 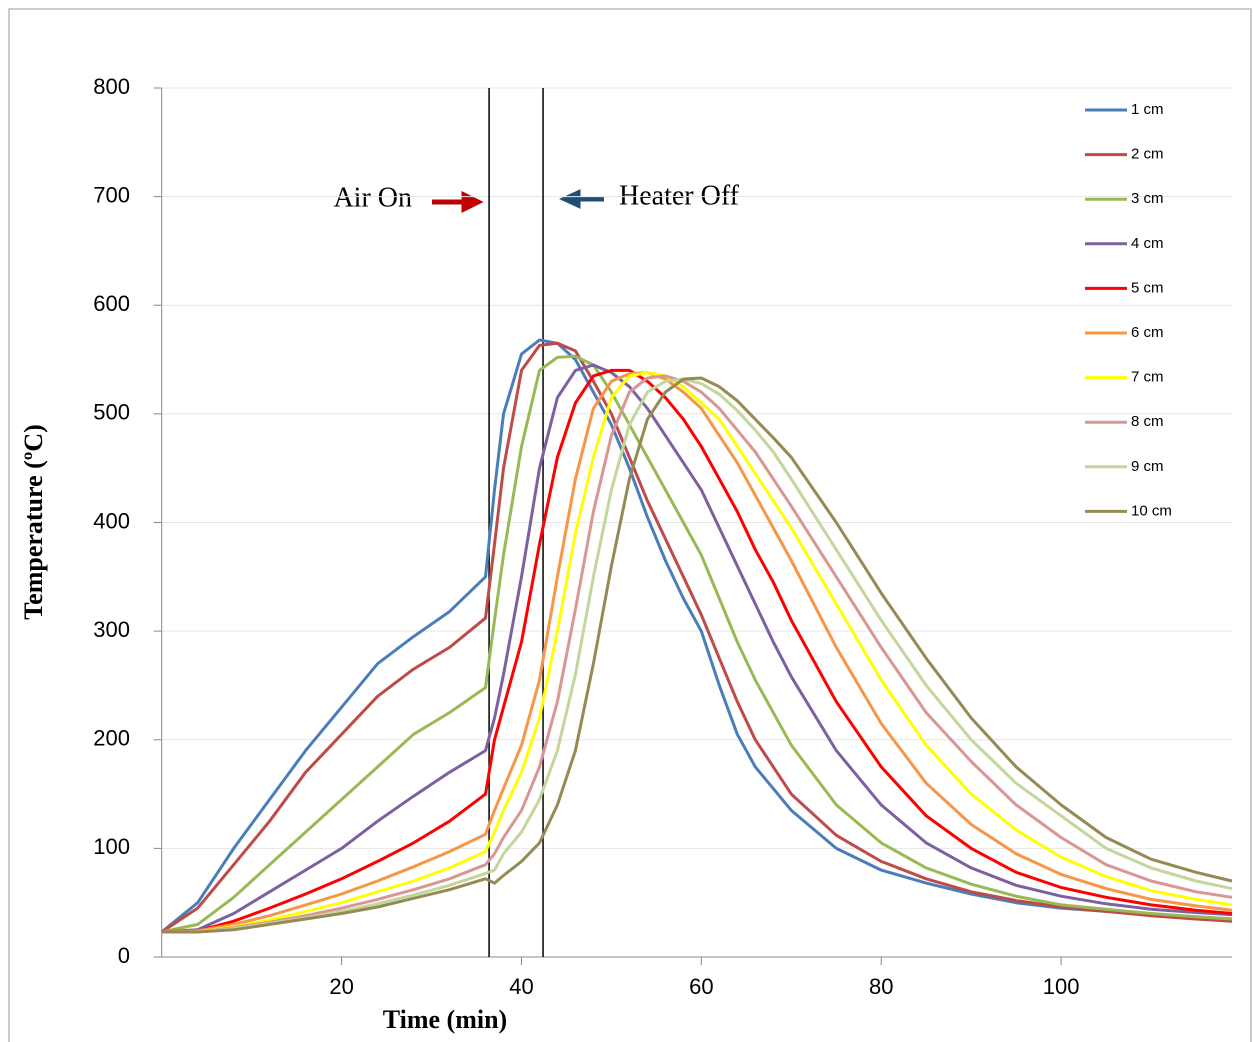 I want to click on legend-label: 5 cm, so click(x=1147, y=287).